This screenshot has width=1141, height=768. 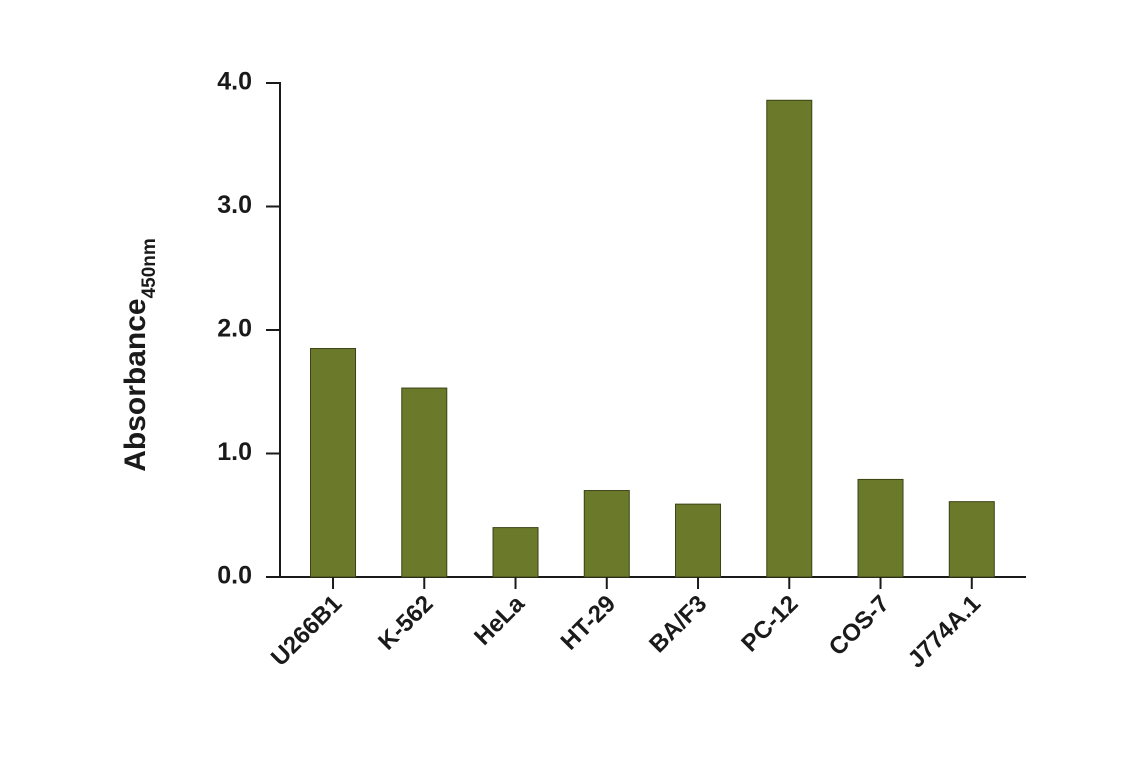 I want to click on y-tick-label: 4.0, so click(x=234, y=82).